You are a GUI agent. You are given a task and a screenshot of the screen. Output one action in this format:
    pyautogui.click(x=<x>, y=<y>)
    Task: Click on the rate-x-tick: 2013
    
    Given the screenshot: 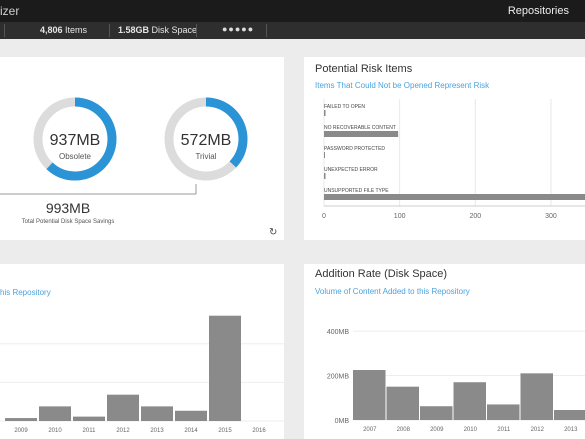 What is the action you would take?
    pyautogui.click(x=571, y=430)
    